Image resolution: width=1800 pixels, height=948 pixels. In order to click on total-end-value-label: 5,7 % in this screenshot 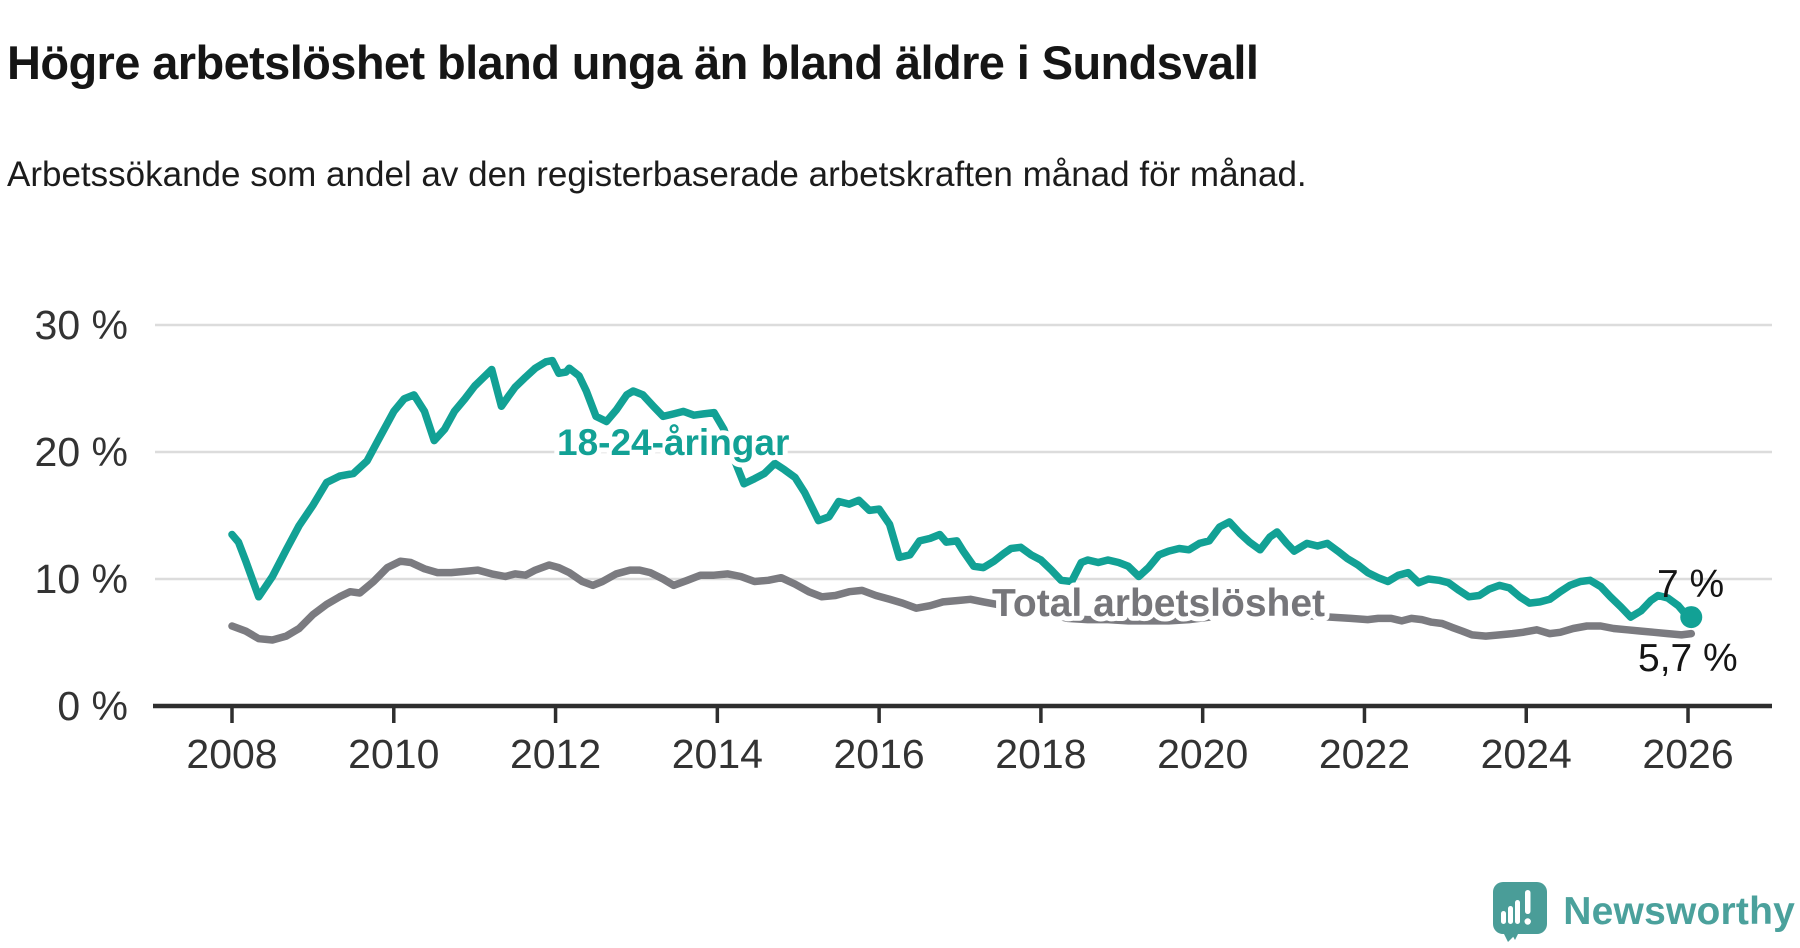, I will do `click(1688, 658)`.